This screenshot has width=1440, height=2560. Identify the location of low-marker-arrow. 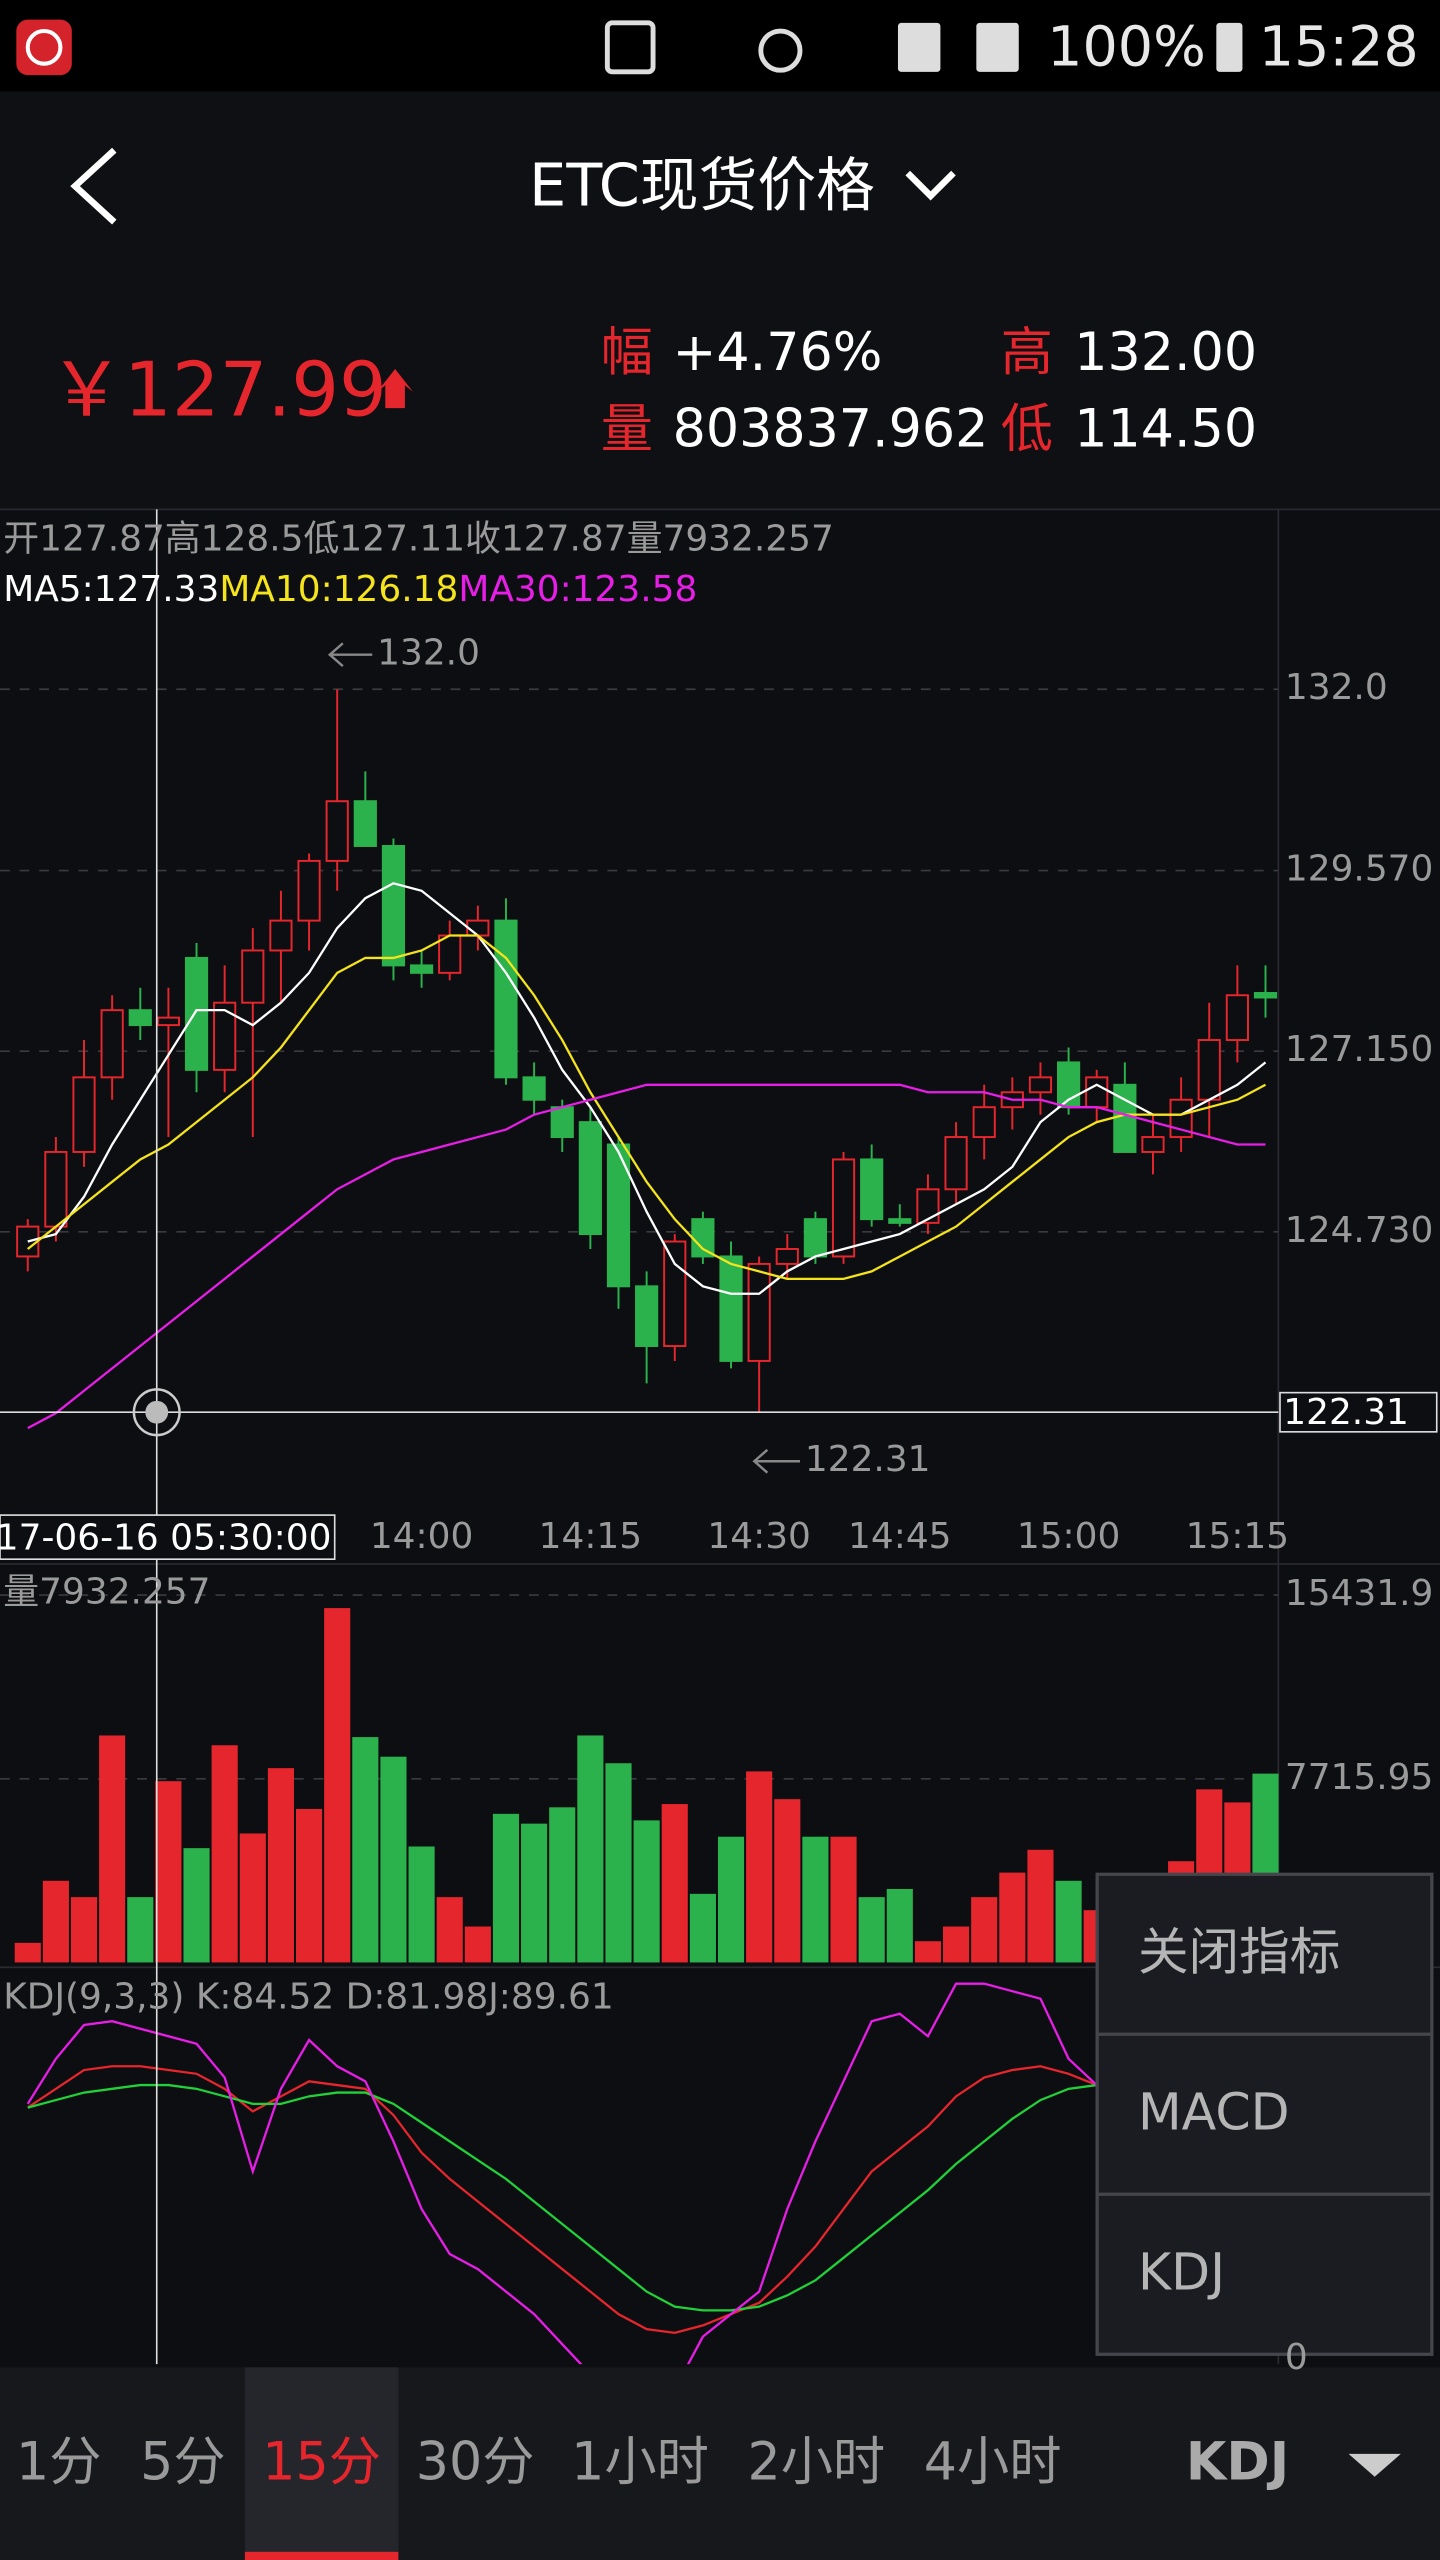
(776, 1461).